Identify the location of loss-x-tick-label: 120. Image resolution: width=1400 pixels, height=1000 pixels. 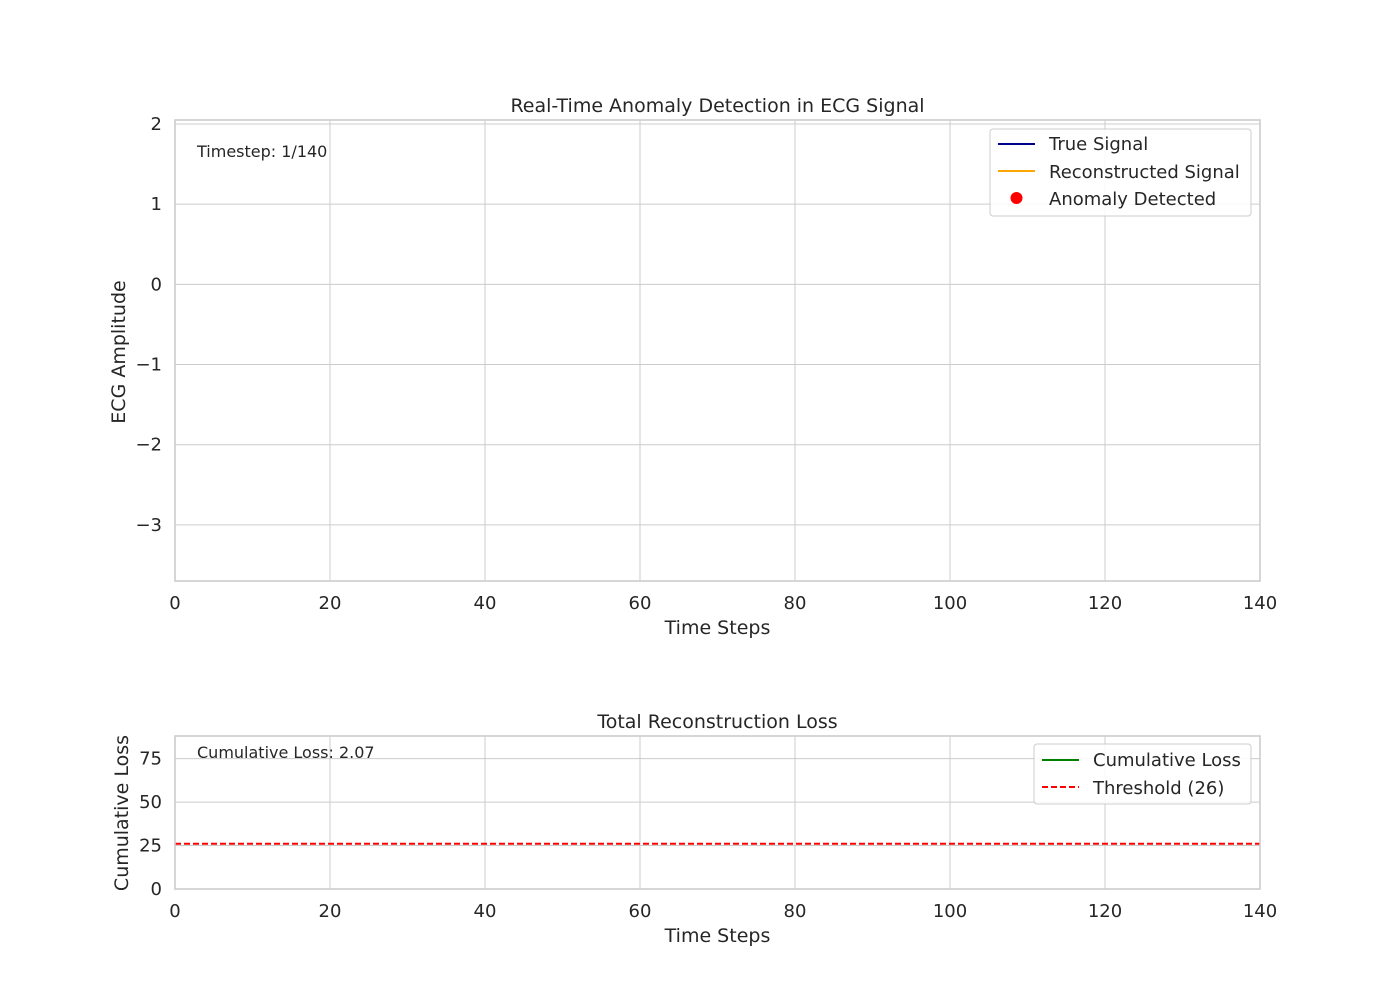
(1105, 911).